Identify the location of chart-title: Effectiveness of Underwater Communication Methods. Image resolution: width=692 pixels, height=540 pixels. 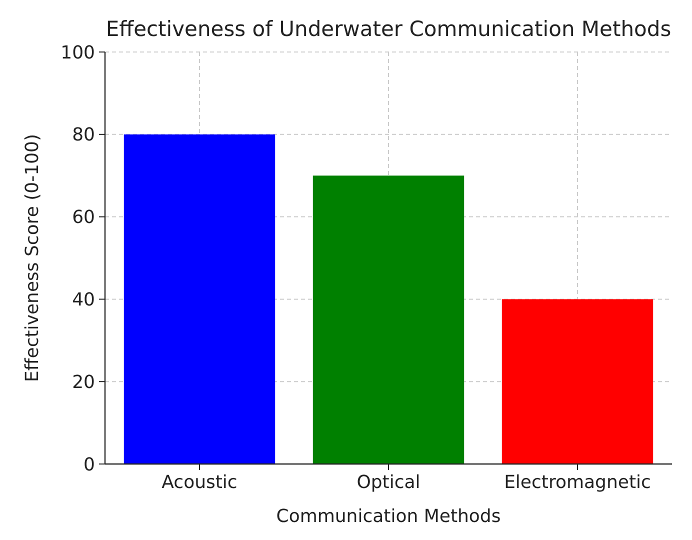
(389, 29).